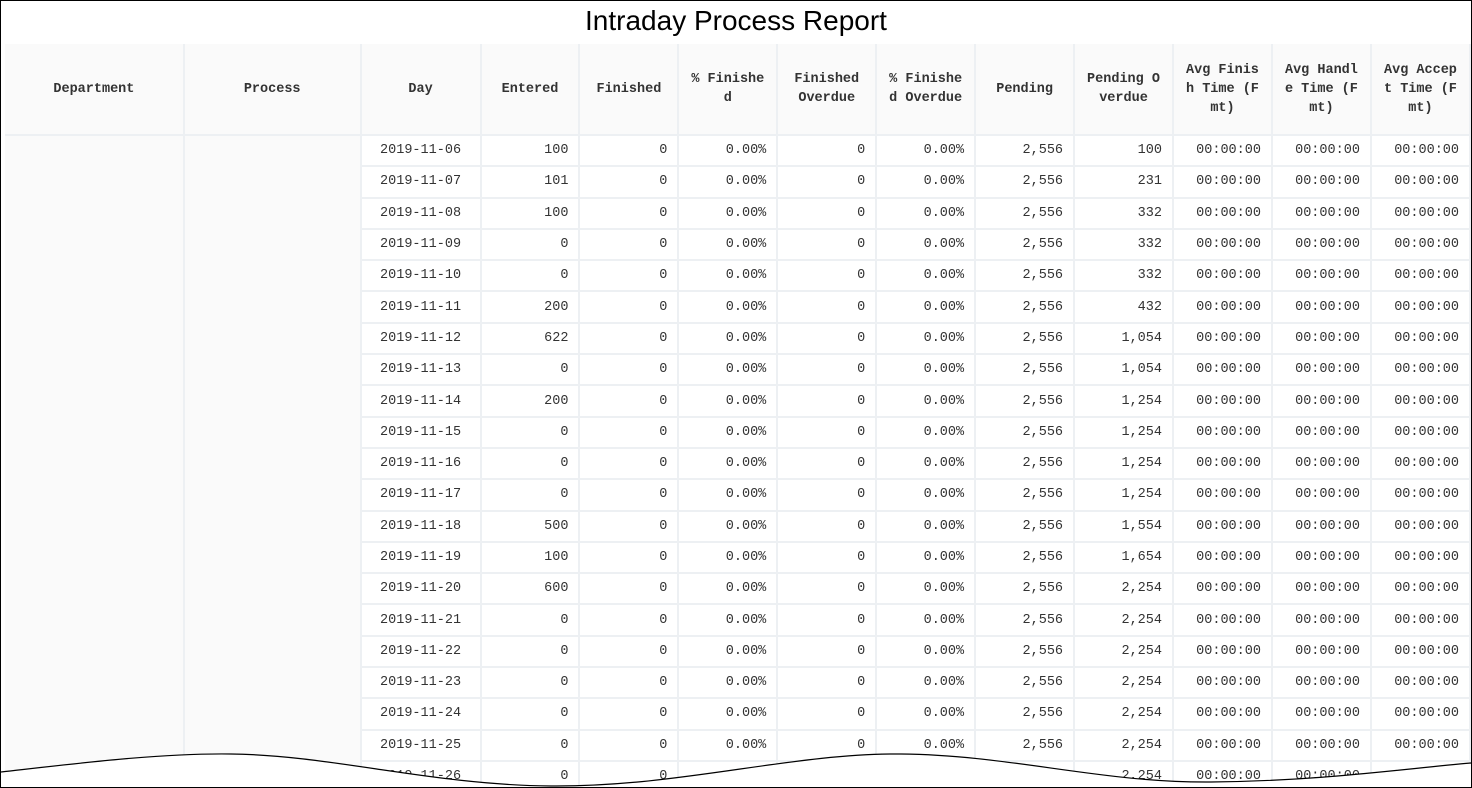  I want to click on day-cell: 2019-11-14, so click(421, 401).